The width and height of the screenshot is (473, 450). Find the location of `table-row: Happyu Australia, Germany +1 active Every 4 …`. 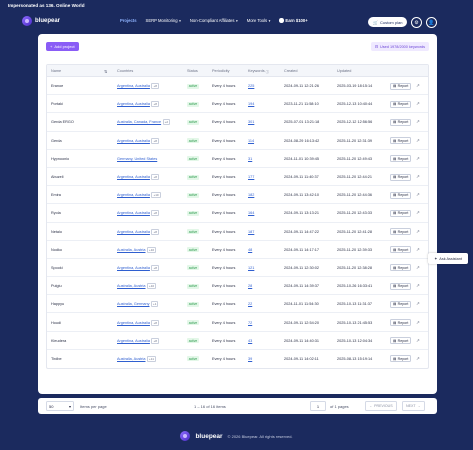

table-row: Happyu Australia, Germany +1 active Every 4 … is located at coordinates (237, 304).